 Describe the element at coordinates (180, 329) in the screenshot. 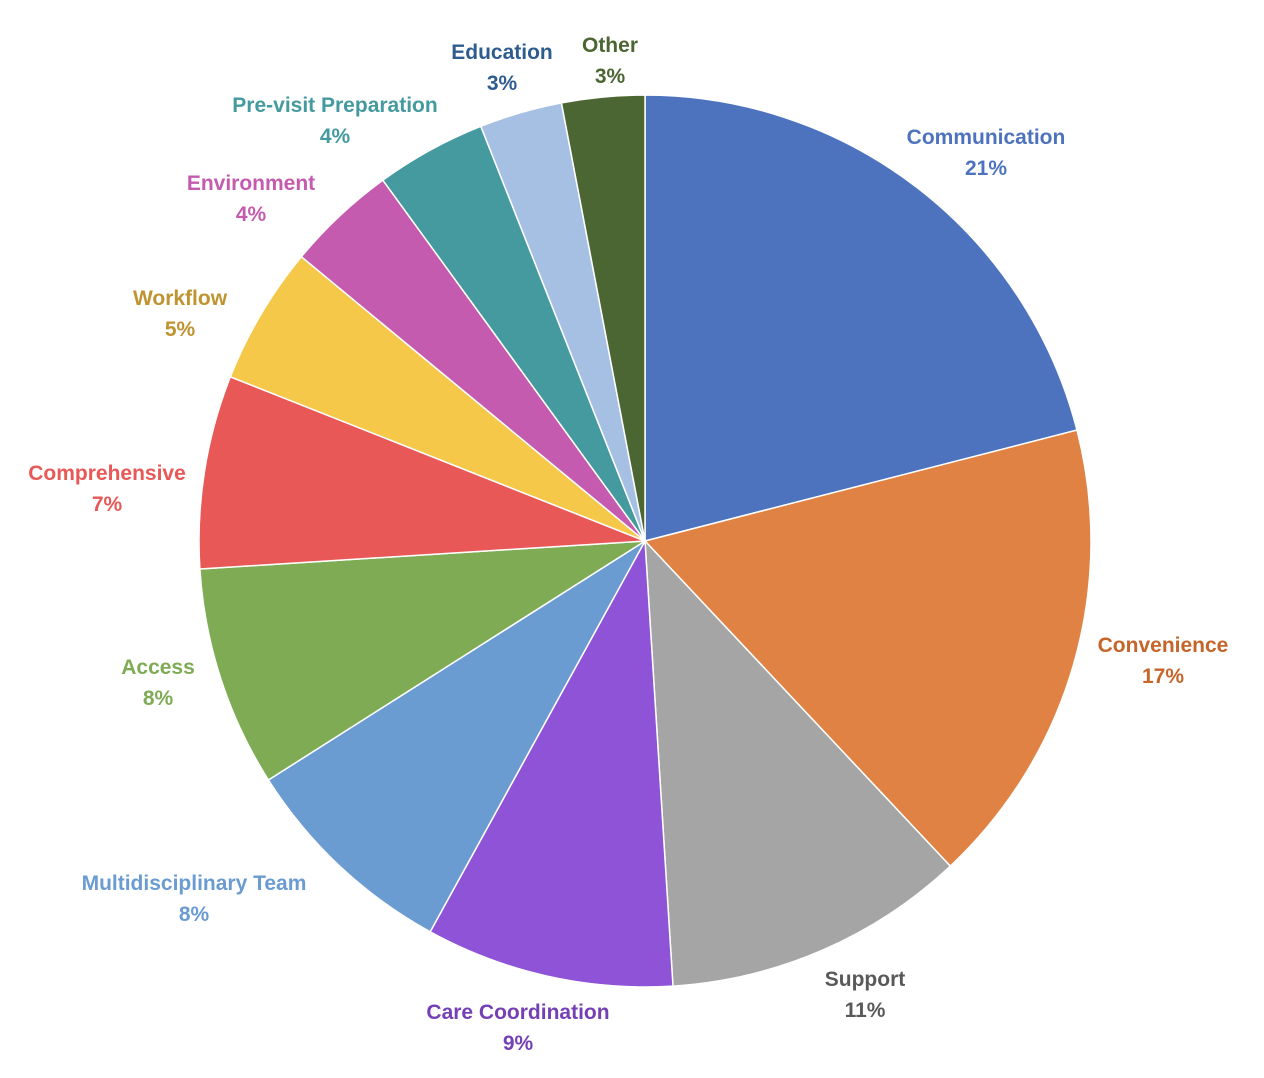

I see `slice-percent-label: 5%` at that location.